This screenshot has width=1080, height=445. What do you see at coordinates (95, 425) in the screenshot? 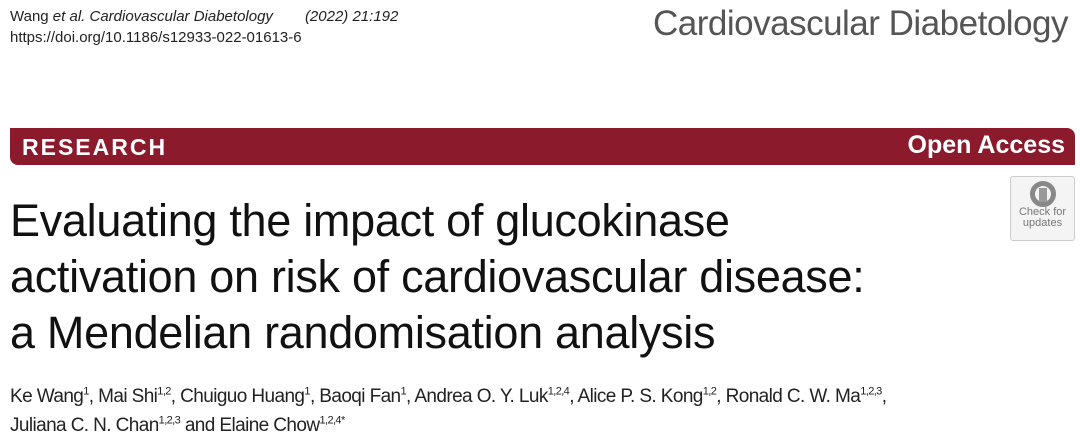
I see `author: Juliana C. N. Chan1,2,3` at bounding box center [95, 425].